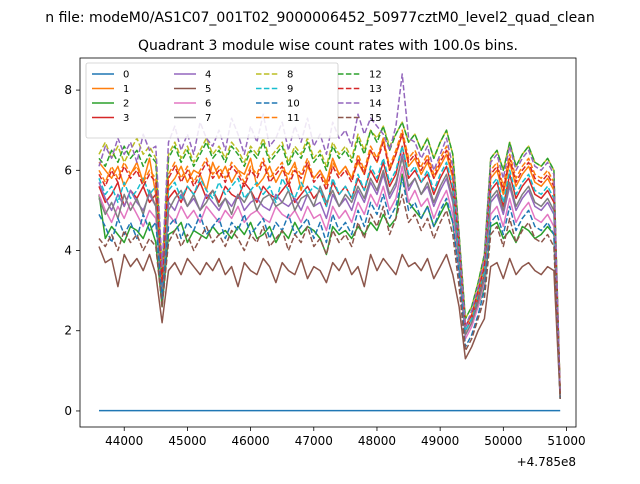 The width and height of the screenshot is (640, 484). What do you see at coordinates (293, 118) in the screenshot?
I see `legend-label-11: 11` at bounding box center [293, 118].